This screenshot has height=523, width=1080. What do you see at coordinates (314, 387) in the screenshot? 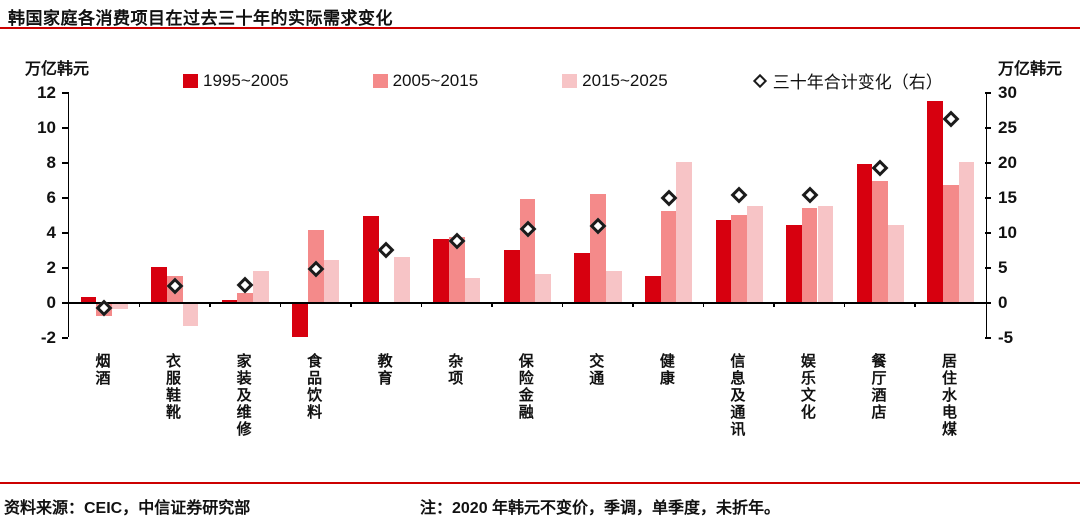
I see `x-axis-category-label: 食品饮料` at bounding box center [314, 387].